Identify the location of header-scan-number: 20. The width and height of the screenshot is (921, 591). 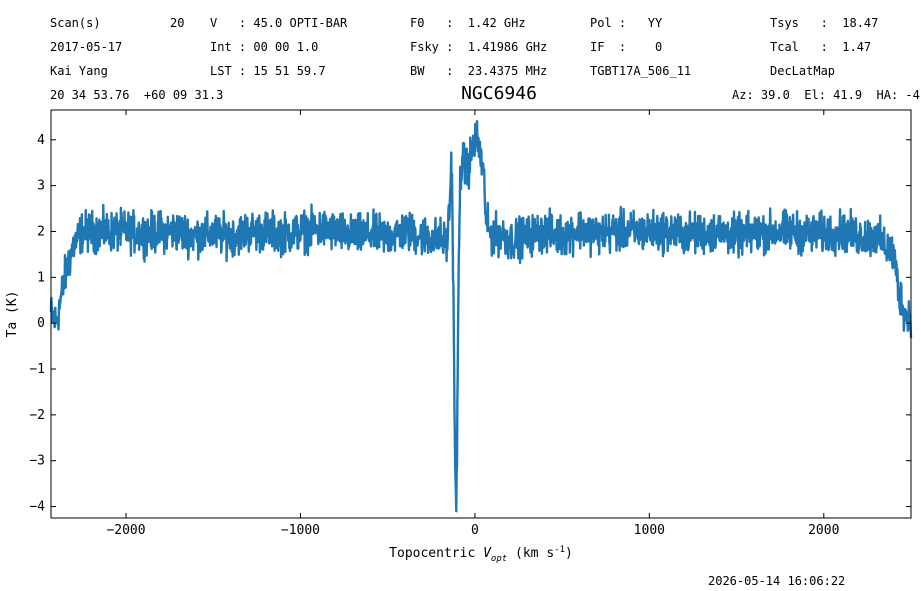
(177, 23).